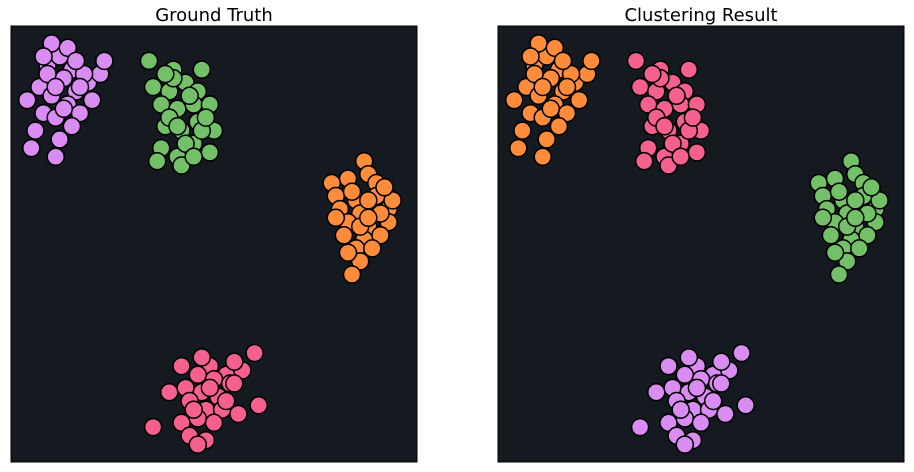  What do you see at coordinates (700, 15) in the screenshot?
I see `panel-title-clustering-result: Clustering Result` at bounding box center [700, 15].